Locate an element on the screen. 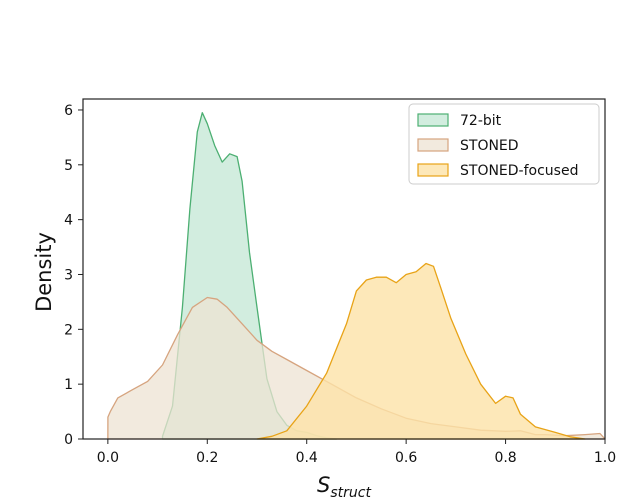 This screenshot has width=620, height=503. y-tick-label: 6 is located at coordinates (68, 111).